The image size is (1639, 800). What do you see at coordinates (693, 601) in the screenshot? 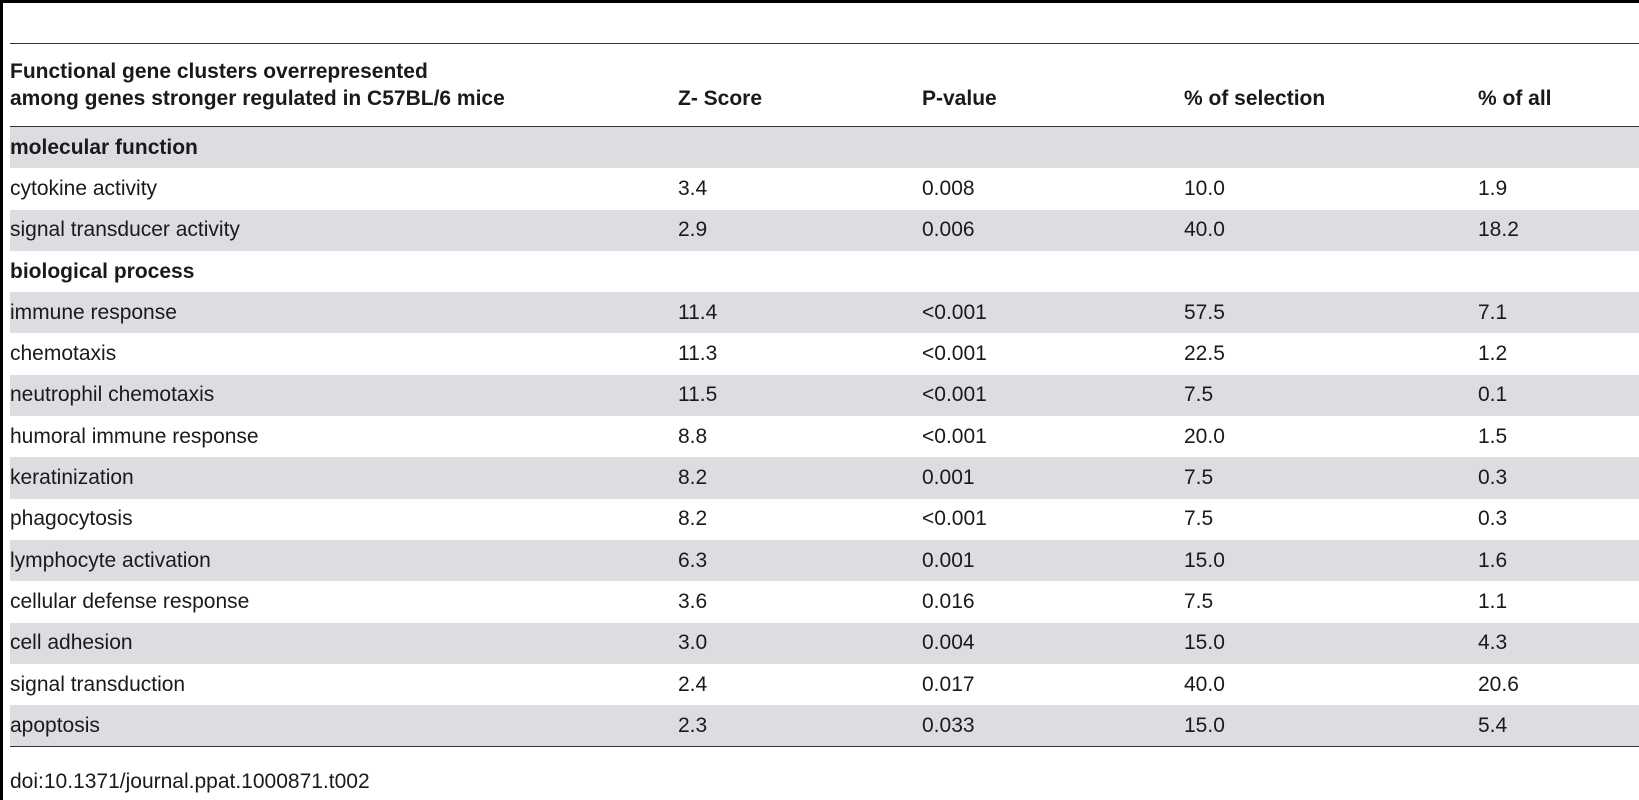
I see `z-score-cell: 3.6` at bounding box center [693, 601].